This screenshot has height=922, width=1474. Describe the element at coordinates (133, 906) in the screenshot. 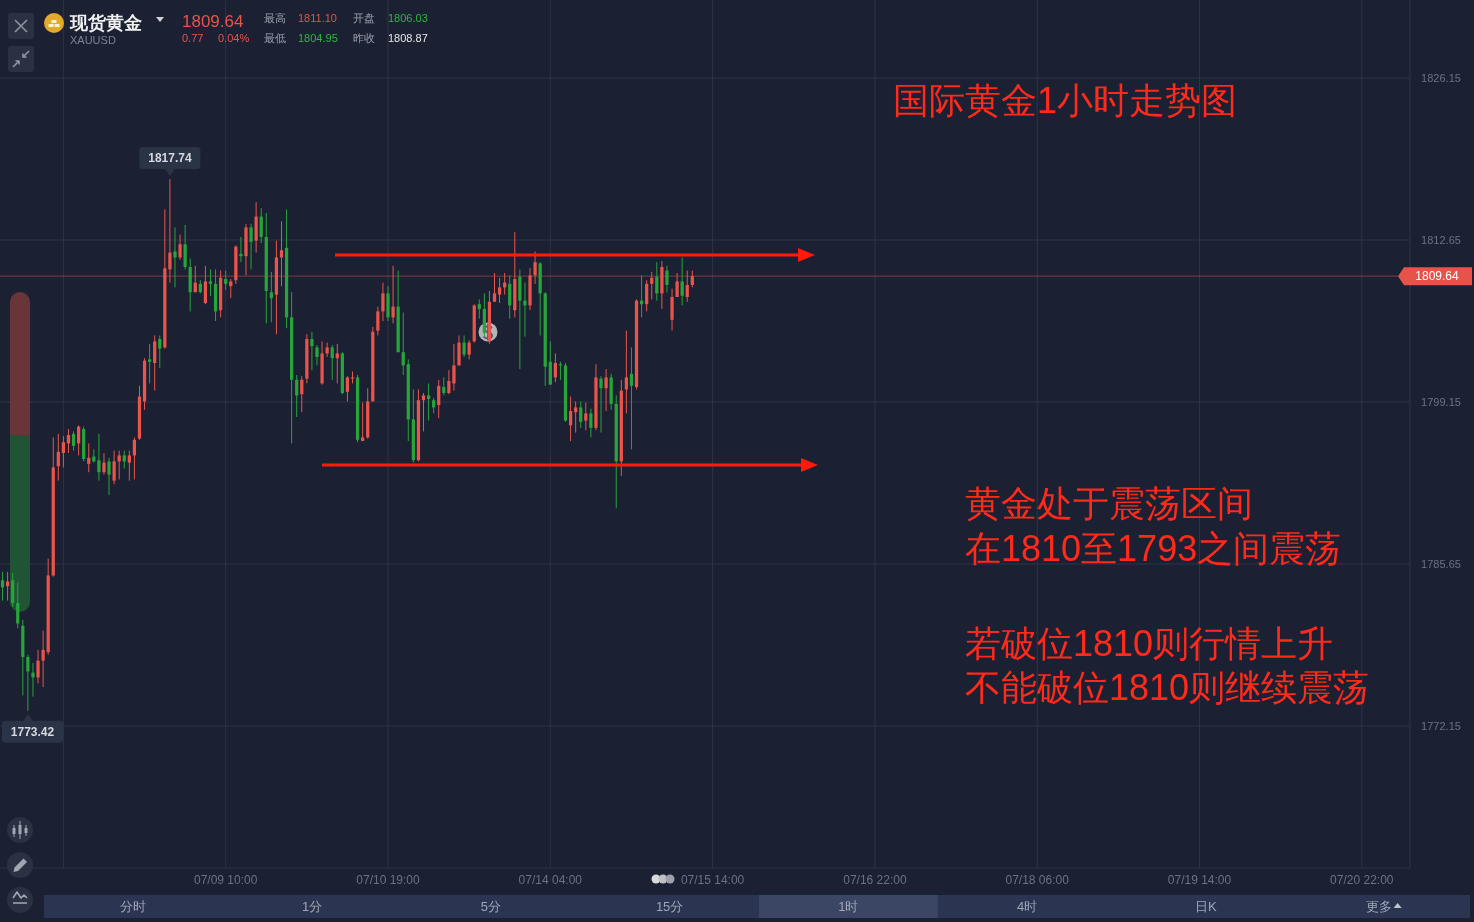

I see `text: 分时` at that location.